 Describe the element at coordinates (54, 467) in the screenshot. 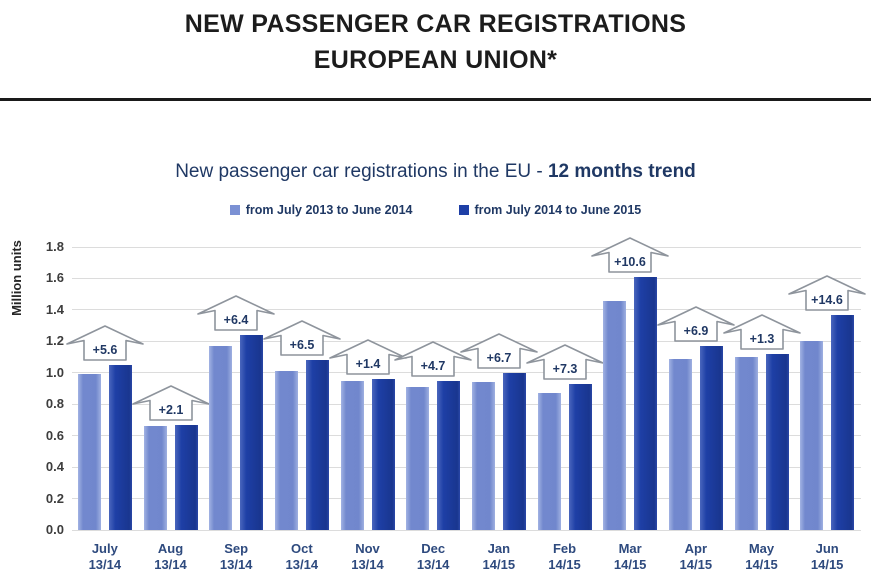

I see `y-tick-0.4: 0.4` at that location.